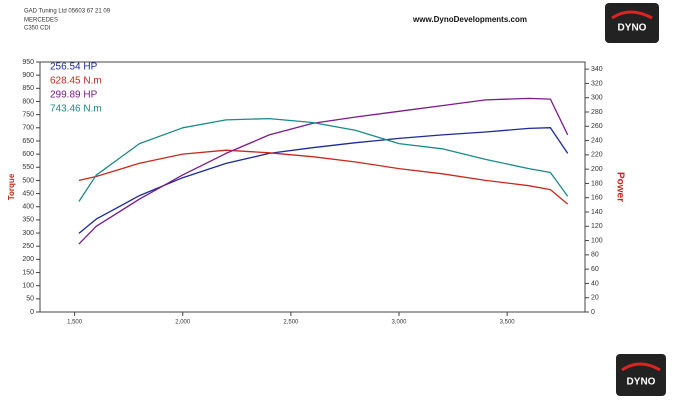  Describe the element at coordinates (597, 69) in the screenshot. I see `y2-tick-label: 340` at that location.